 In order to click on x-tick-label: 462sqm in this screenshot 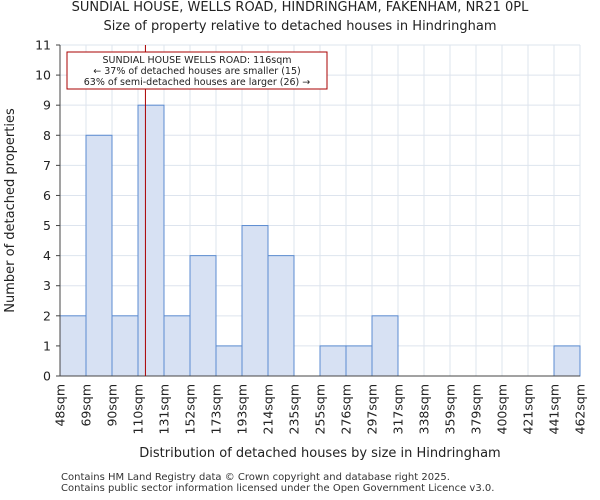, I will do `click(580, 409)`.